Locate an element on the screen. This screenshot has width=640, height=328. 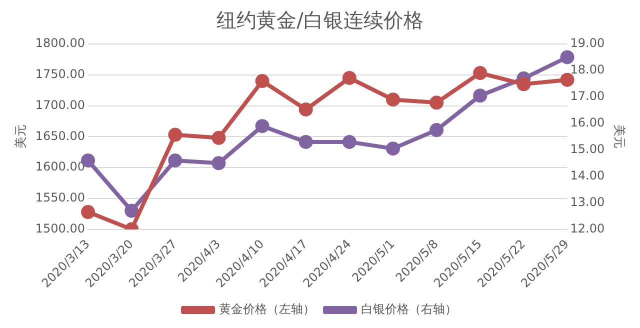
y-tick-label: 1800.00 is located at coordinates (60, 43).